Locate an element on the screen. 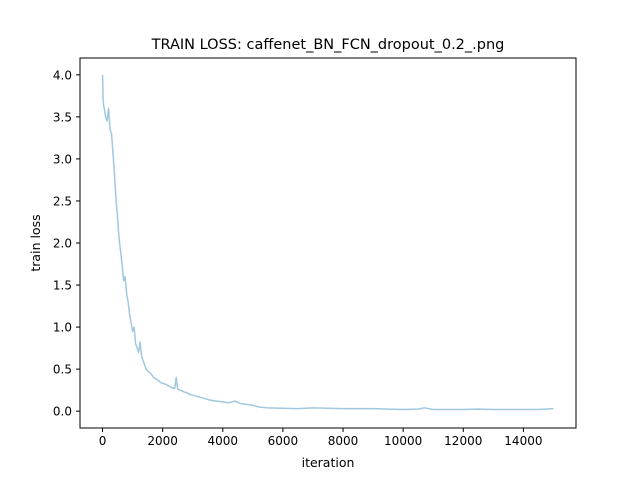 This screenshot has width=640, height=480. x-tick-label: 0 is located at coordinates (103, 441).